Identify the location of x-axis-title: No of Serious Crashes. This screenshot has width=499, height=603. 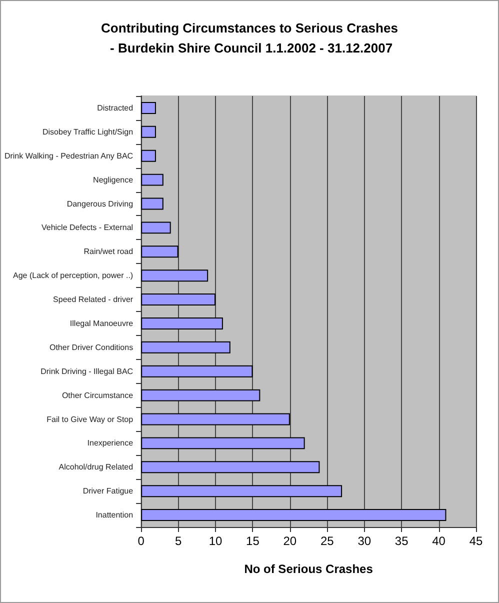
(309, 569).